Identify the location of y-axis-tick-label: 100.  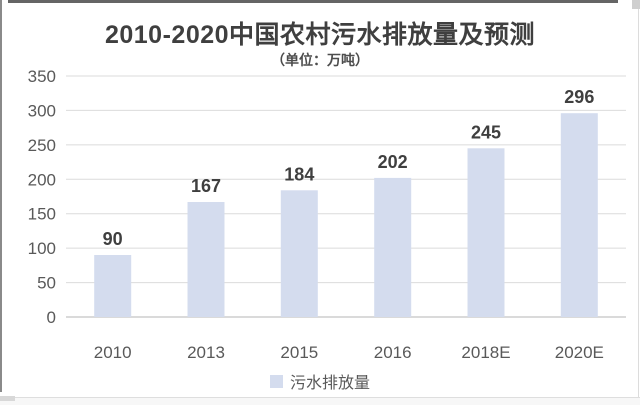
(42, 248).